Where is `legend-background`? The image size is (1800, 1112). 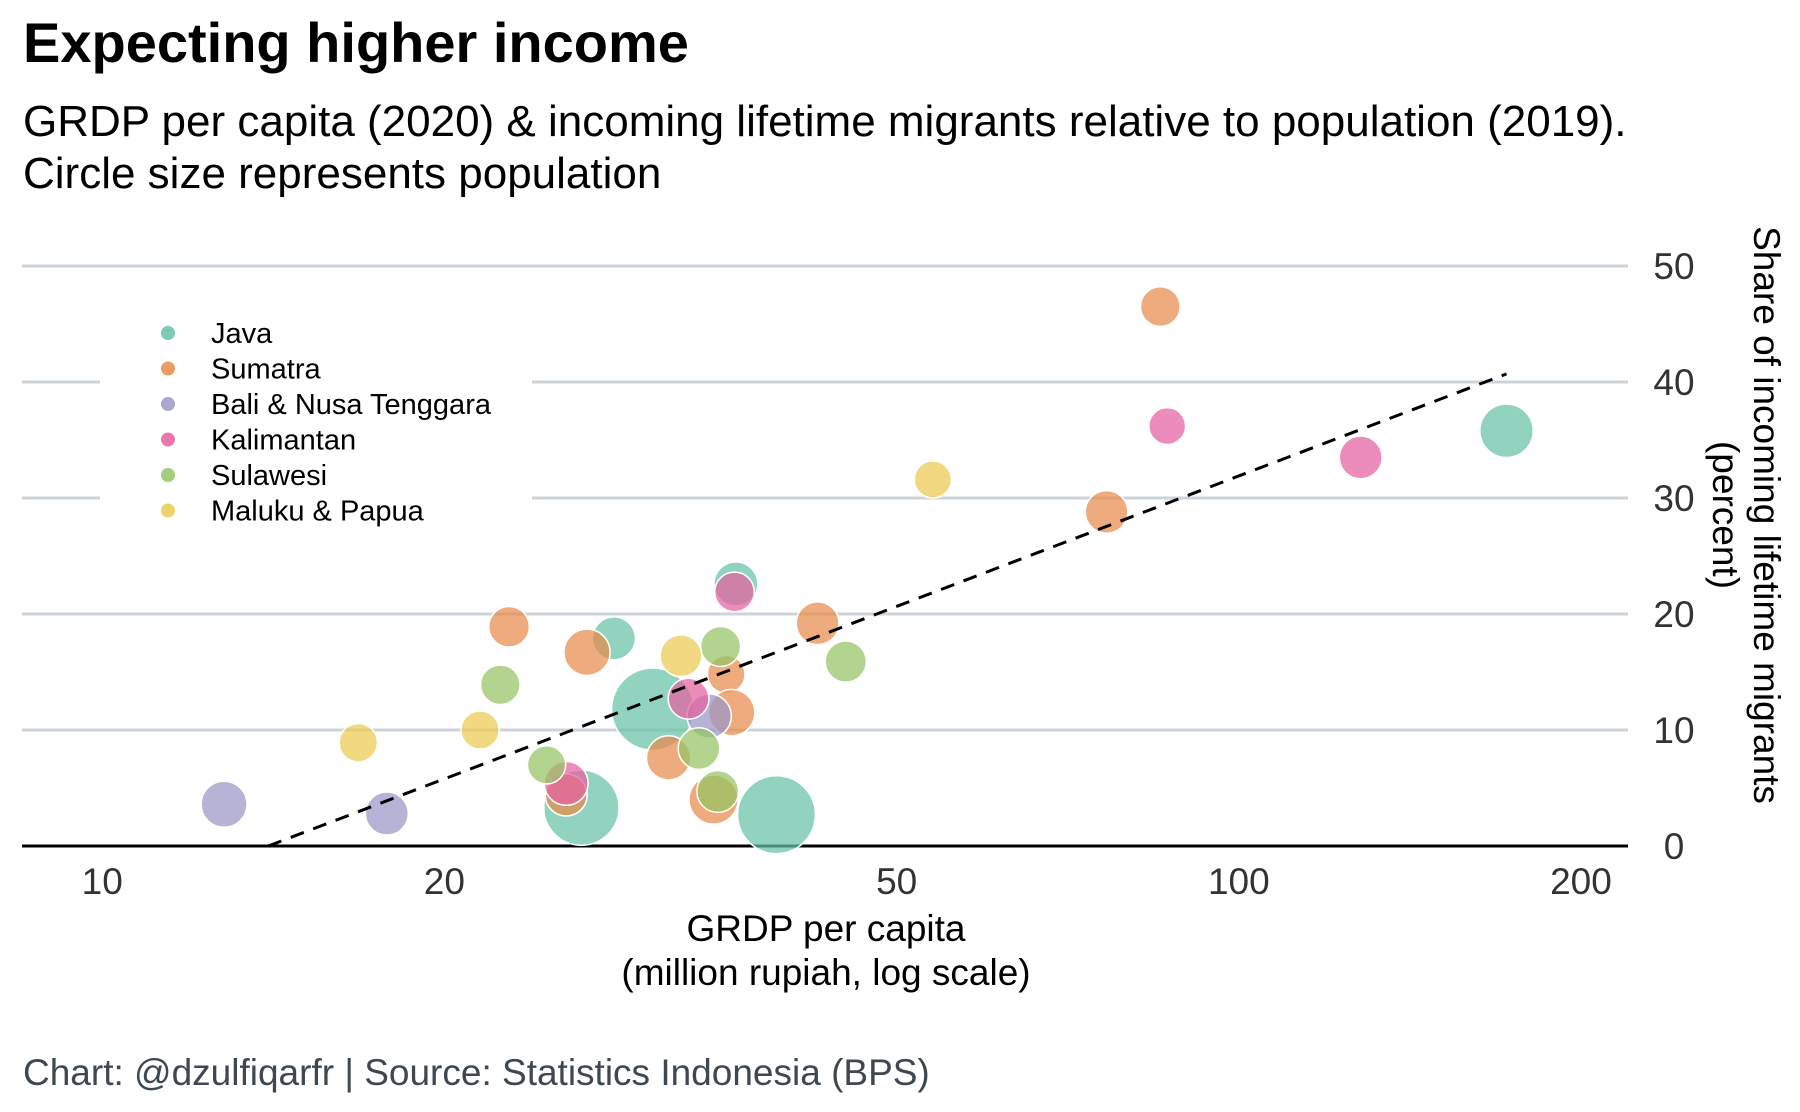 legend-background is located at coordinates (316, 422).